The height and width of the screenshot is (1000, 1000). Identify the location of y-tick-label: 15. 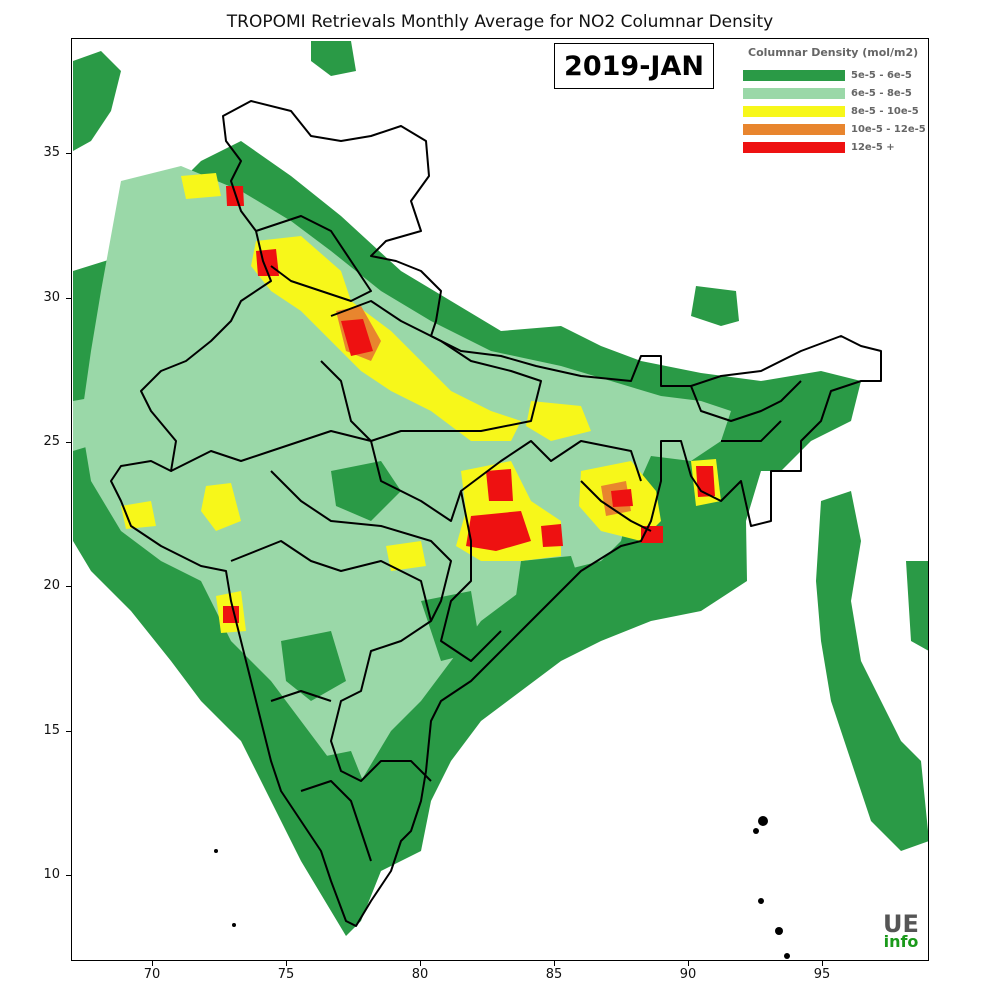
(51, 730).